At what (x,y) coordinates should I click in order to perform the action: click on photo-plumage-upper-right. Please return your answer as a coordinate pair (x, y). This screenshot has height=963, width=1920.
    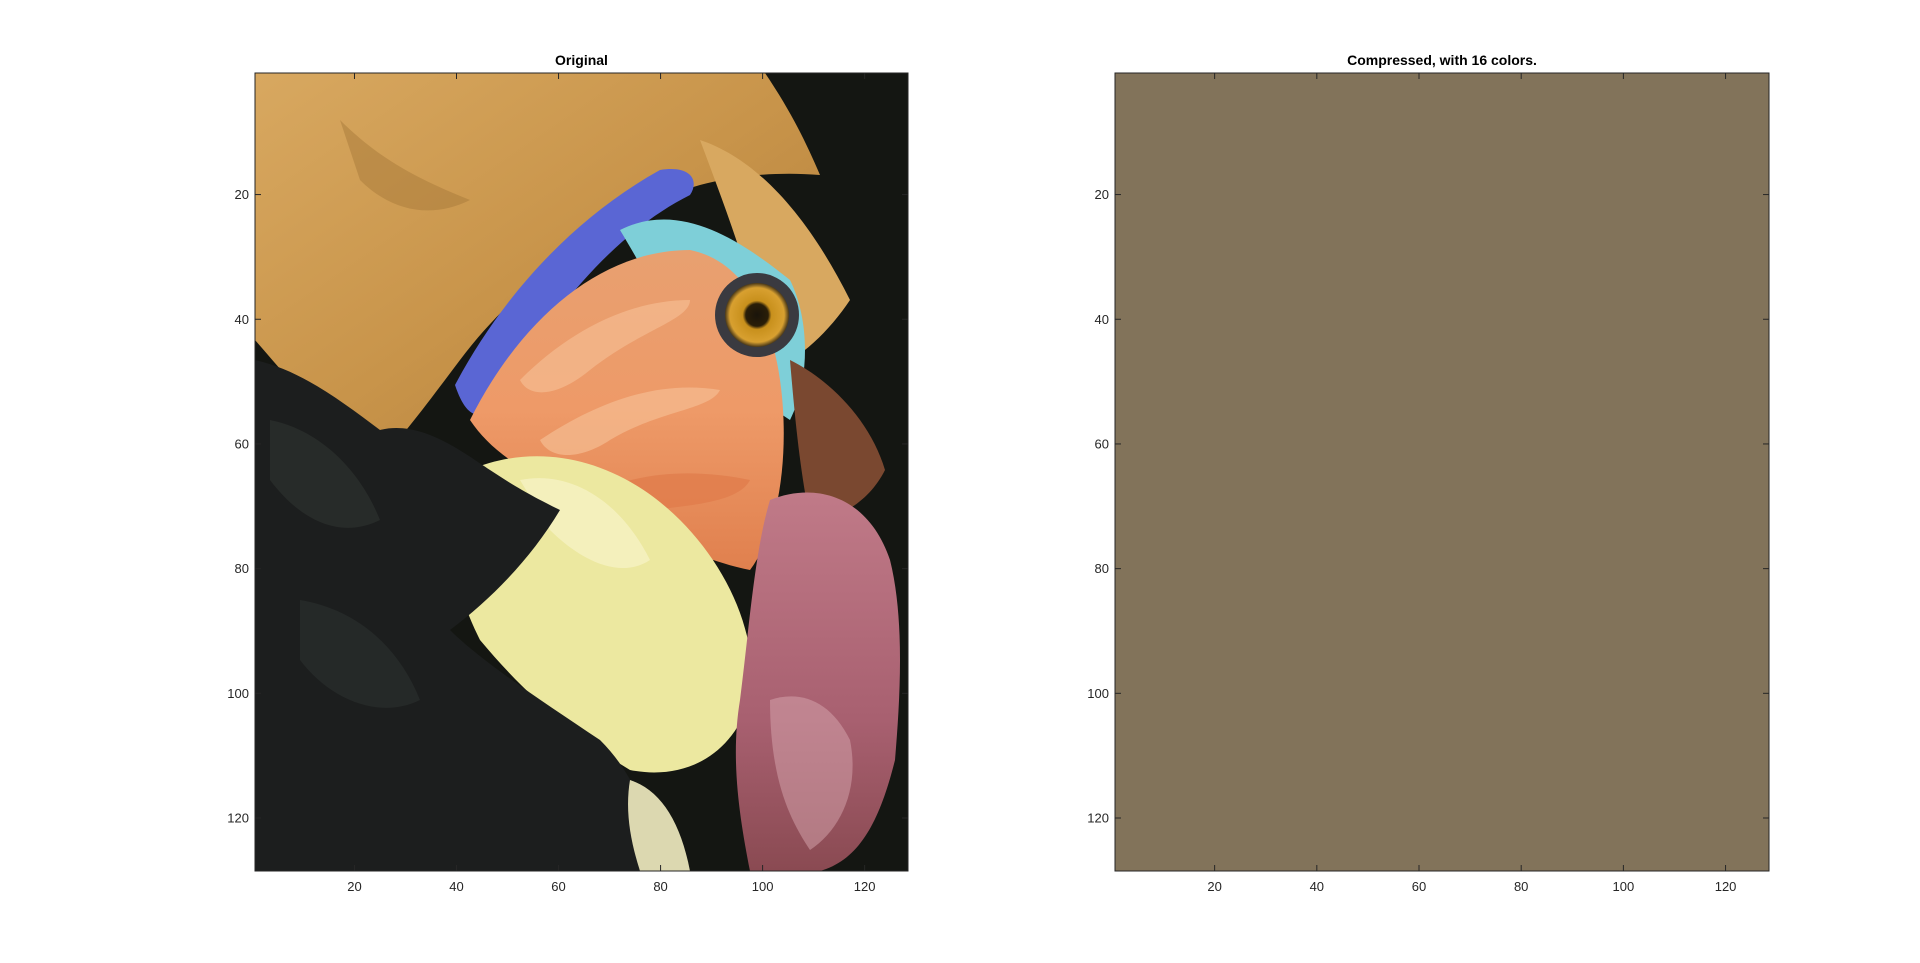
    Looking at the image, I should click on (775, 255).